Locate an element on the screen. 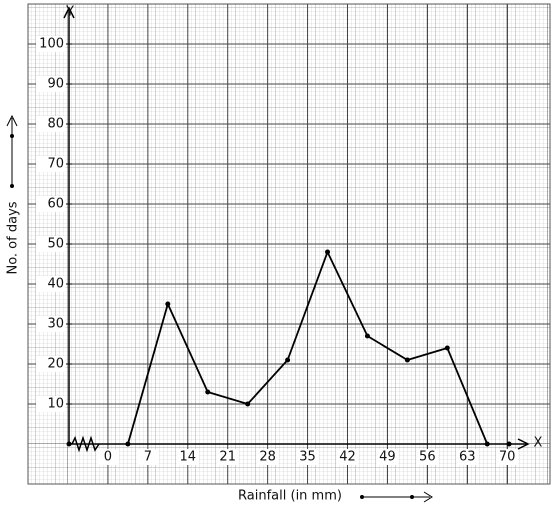 Image resolution: width=554 pixels, height=510 pixels. x-tick-label: 7 is located at coordinates (148, 457).